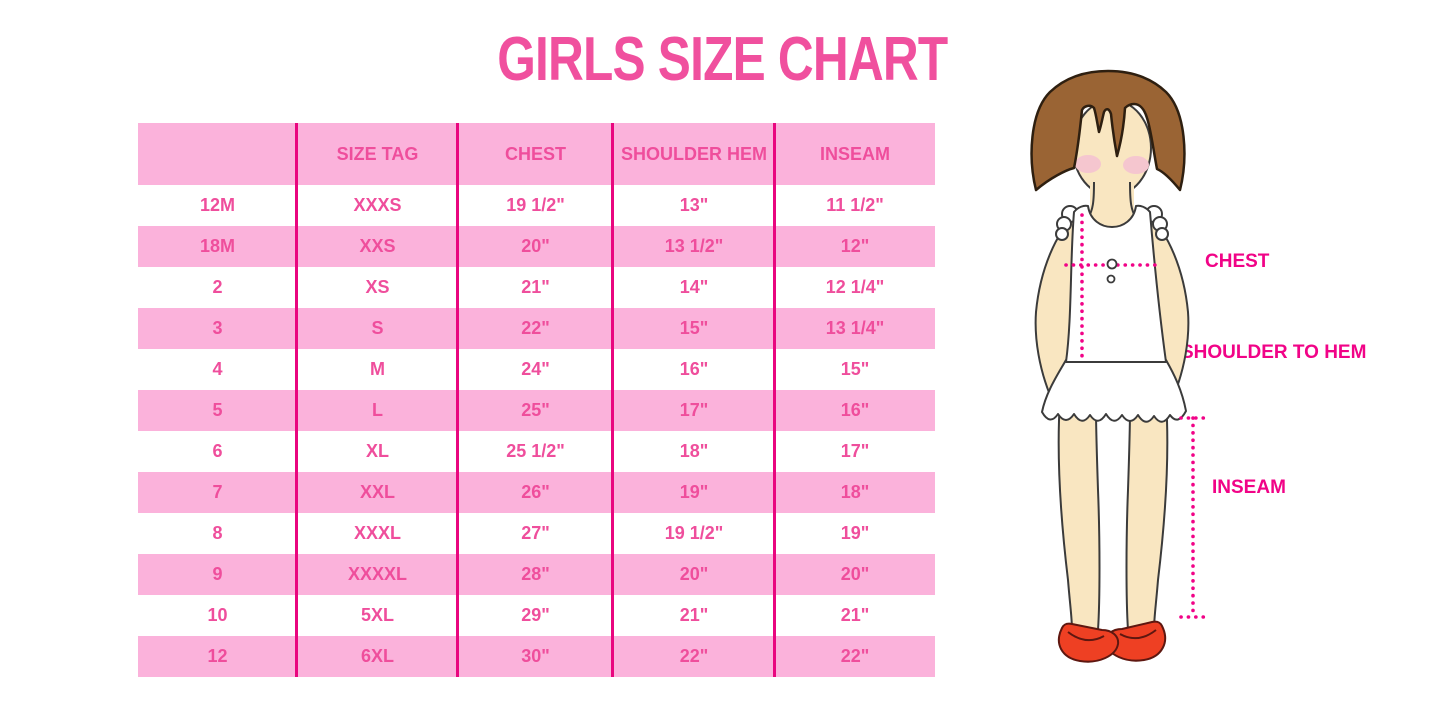 This screenshot has width=1445, height=723. I want to click on table-cell: XXL, so click(377, 492).